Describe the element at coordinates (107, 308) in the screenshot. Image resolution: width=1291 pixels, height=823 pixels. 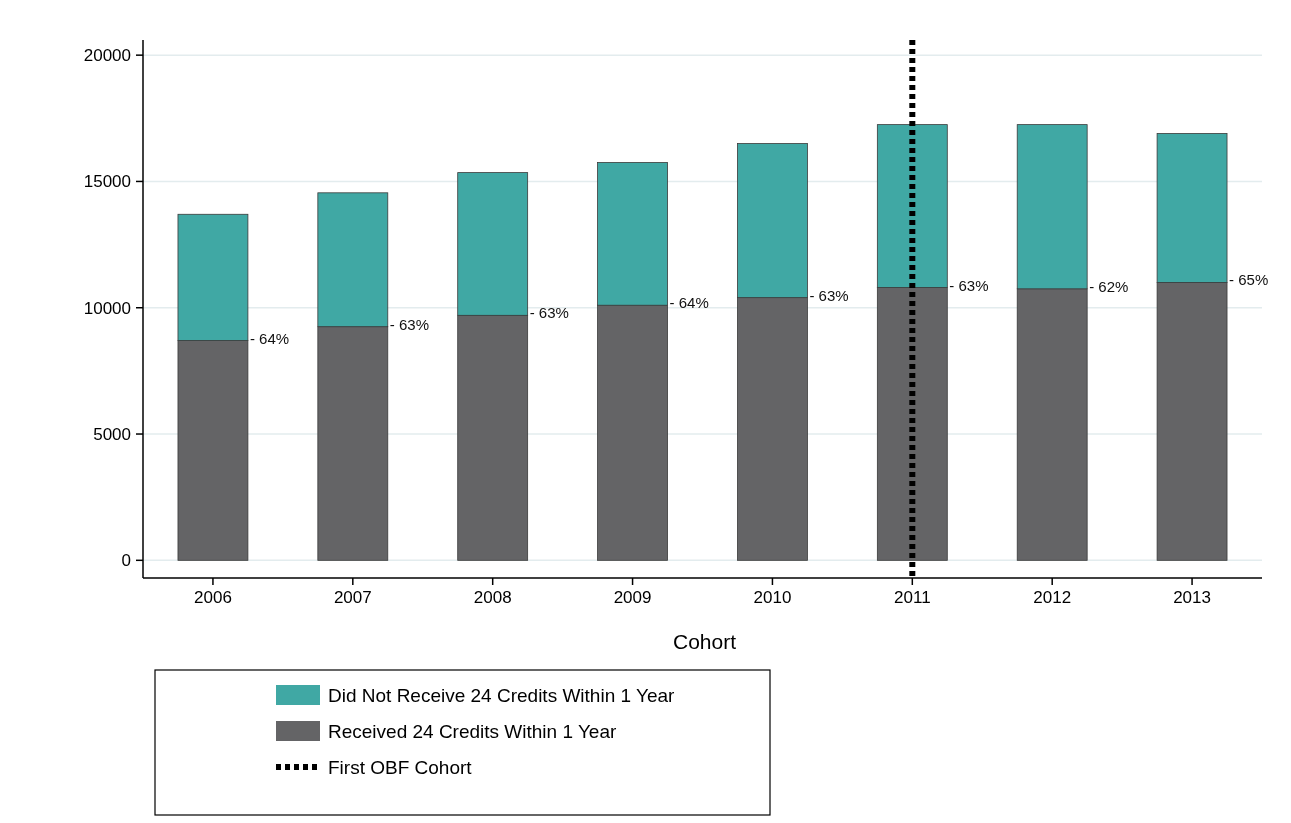
I see `y-tick-label: 10000` at that location.